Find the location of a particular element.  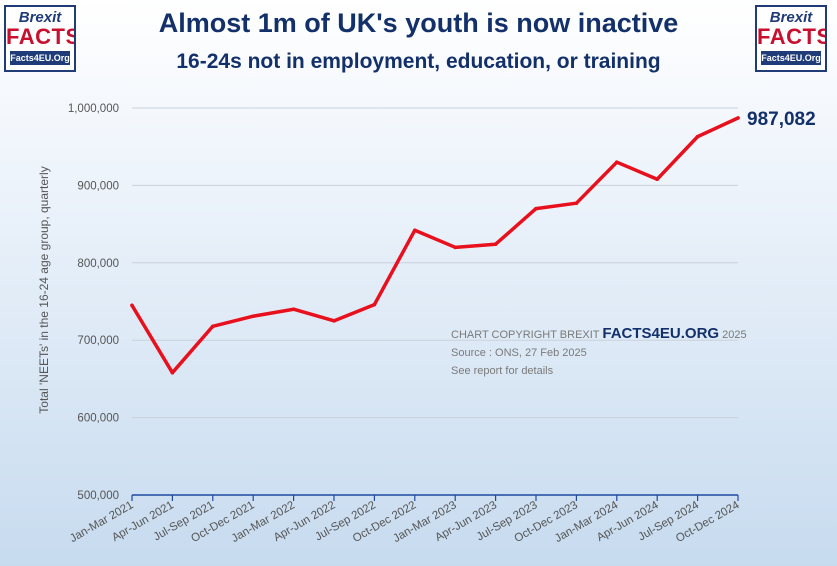

copyright-prefix: CHART COPYRIGHT BREXIT is located at coordinates (525, 335).